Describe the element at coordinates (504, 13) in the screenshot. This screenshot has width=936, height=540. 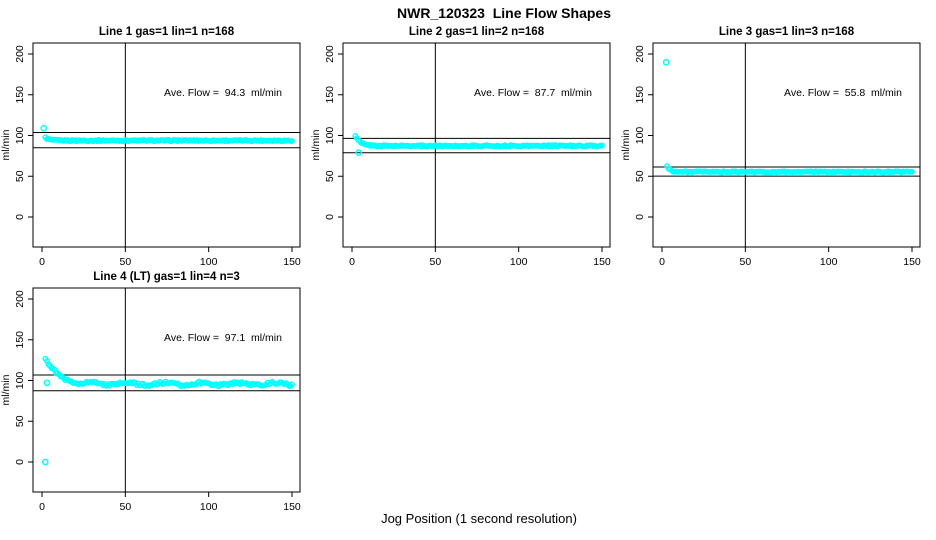
I see `main-title: NWR_120323 Line Flow Shapes` at that location.